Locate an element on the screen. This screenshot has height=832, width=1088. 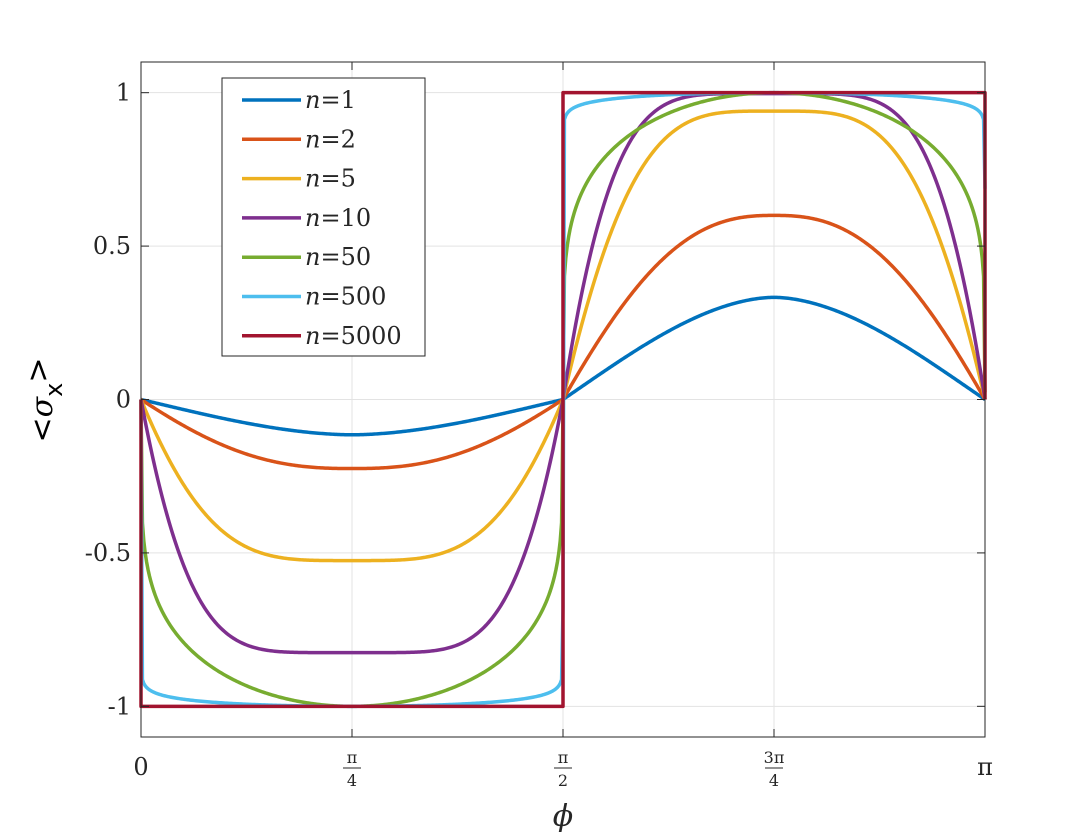
legend-label-eq: =2 is located at coordinates (337, 139).